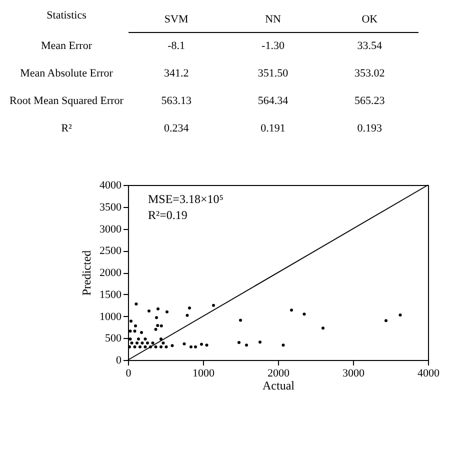 The image size is (454, 468). What do you see at coordinates (273, 20) in the screenshot?
I see `x-tick-label: NN` at bounding box center [273, 20].